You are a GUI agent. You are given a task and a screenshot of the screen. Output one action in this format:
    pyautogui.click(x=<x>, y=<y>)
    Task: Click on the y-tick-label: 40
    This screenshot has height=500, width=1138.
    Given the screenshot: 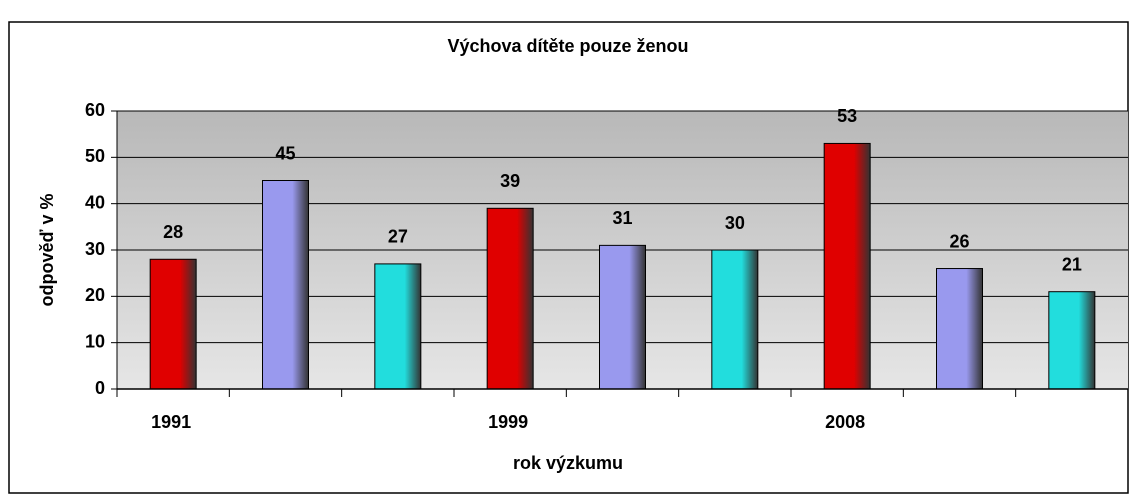 What is the action you would take?
    pyautogui.click(x=95, y=202)
    